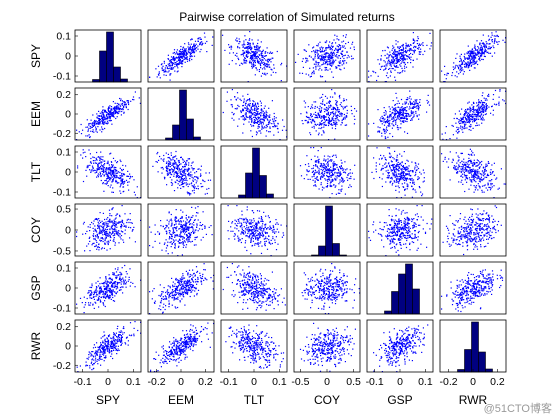  Describe the element at coordinates (327, 173) in the screenshot. I see `scatter-points` at that location.